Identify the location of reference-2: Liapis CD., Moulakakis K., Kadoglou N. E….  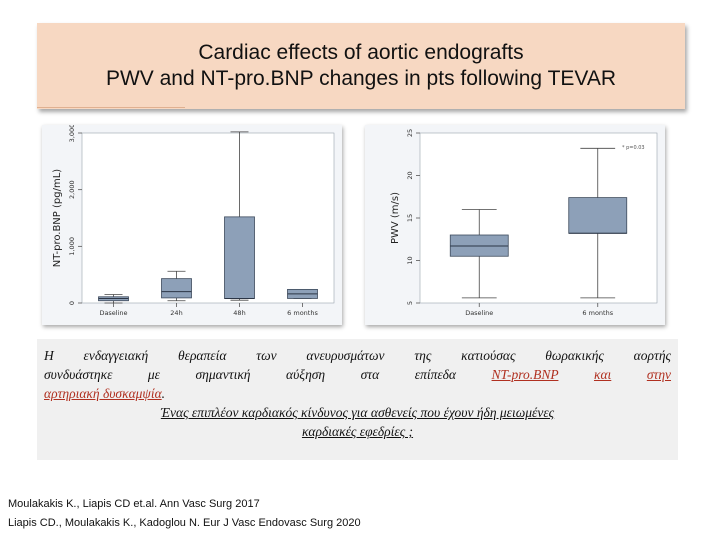
(184, 523).